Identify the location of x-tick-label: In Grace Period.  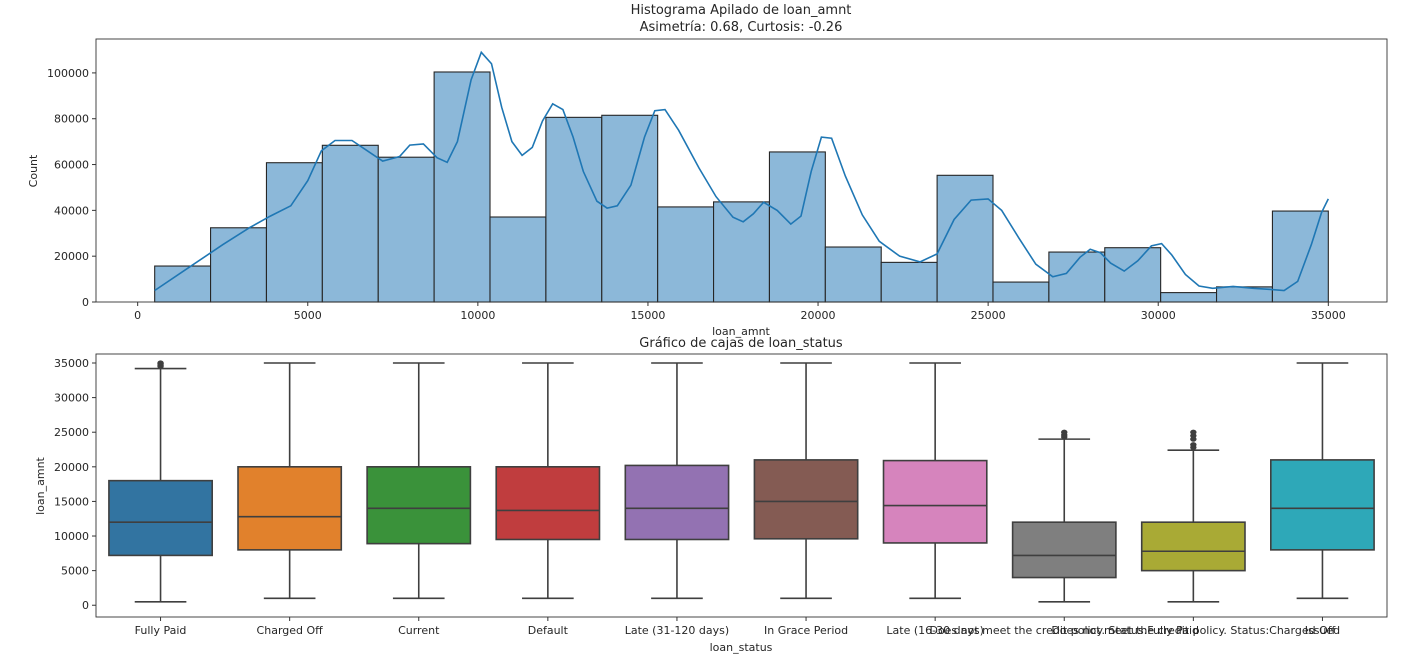
(806, 630).